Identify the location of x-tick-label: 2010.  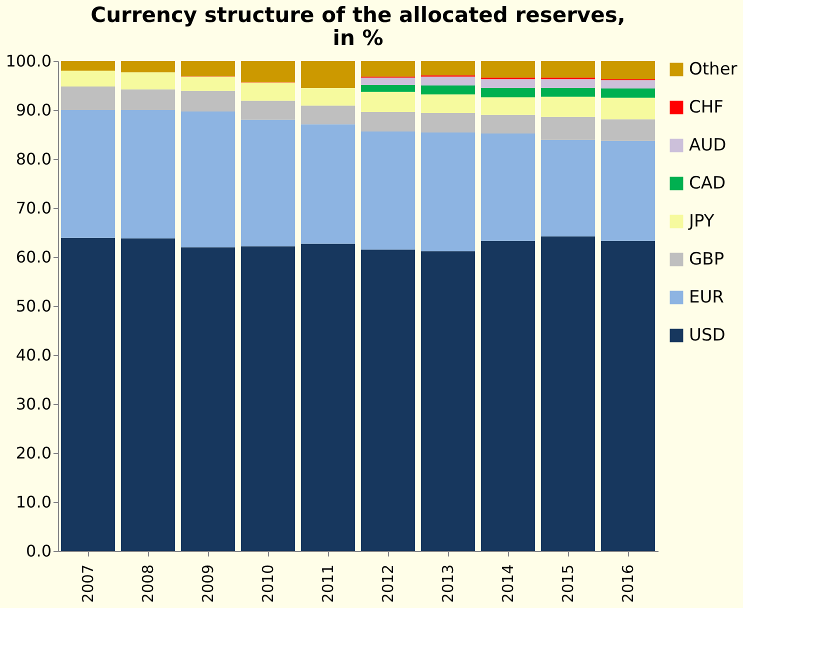
(268, 583).